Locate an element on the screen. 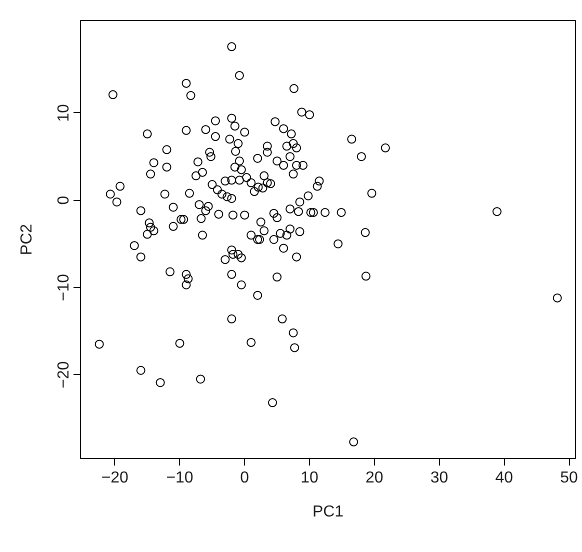  x-axis-title: PC1 is located at coordinates (328, 512).